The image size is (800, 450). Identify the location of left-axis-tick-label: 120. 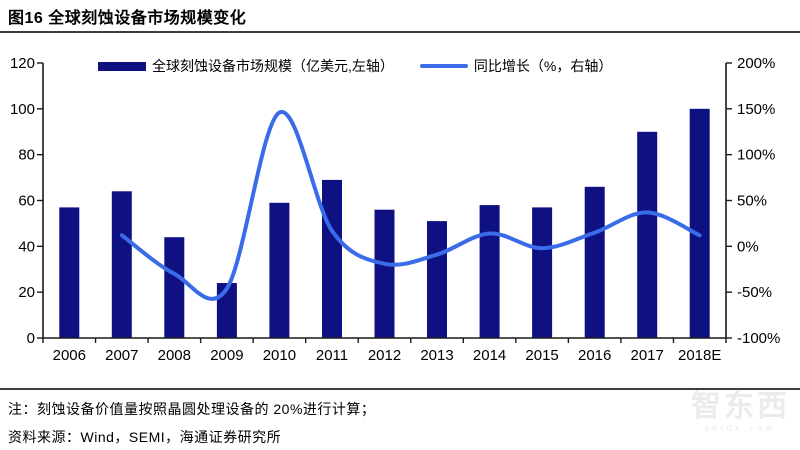
(22, 63).